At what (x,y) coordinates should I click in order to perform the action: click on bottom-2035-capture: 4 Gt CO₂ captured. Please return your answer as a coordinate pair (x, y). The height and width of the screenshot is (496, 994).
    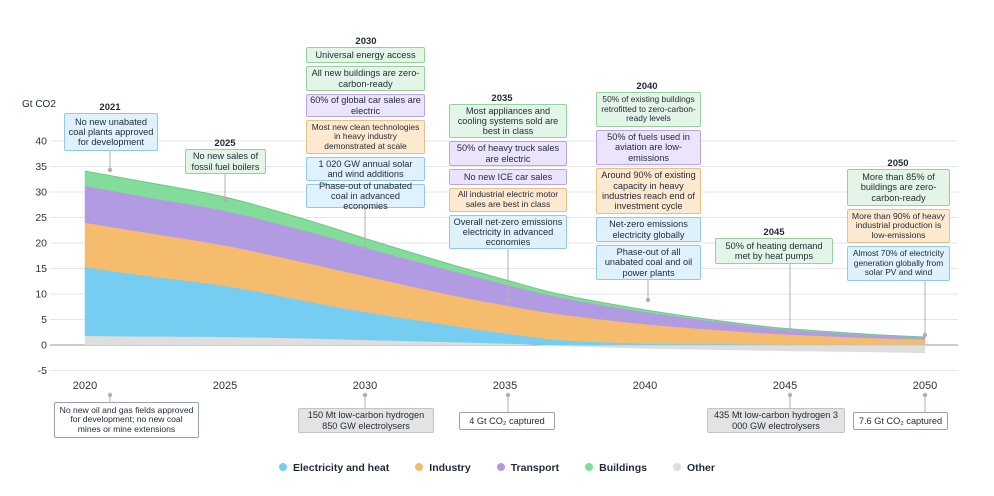
    Looking at the image, I should click on (507, 421).